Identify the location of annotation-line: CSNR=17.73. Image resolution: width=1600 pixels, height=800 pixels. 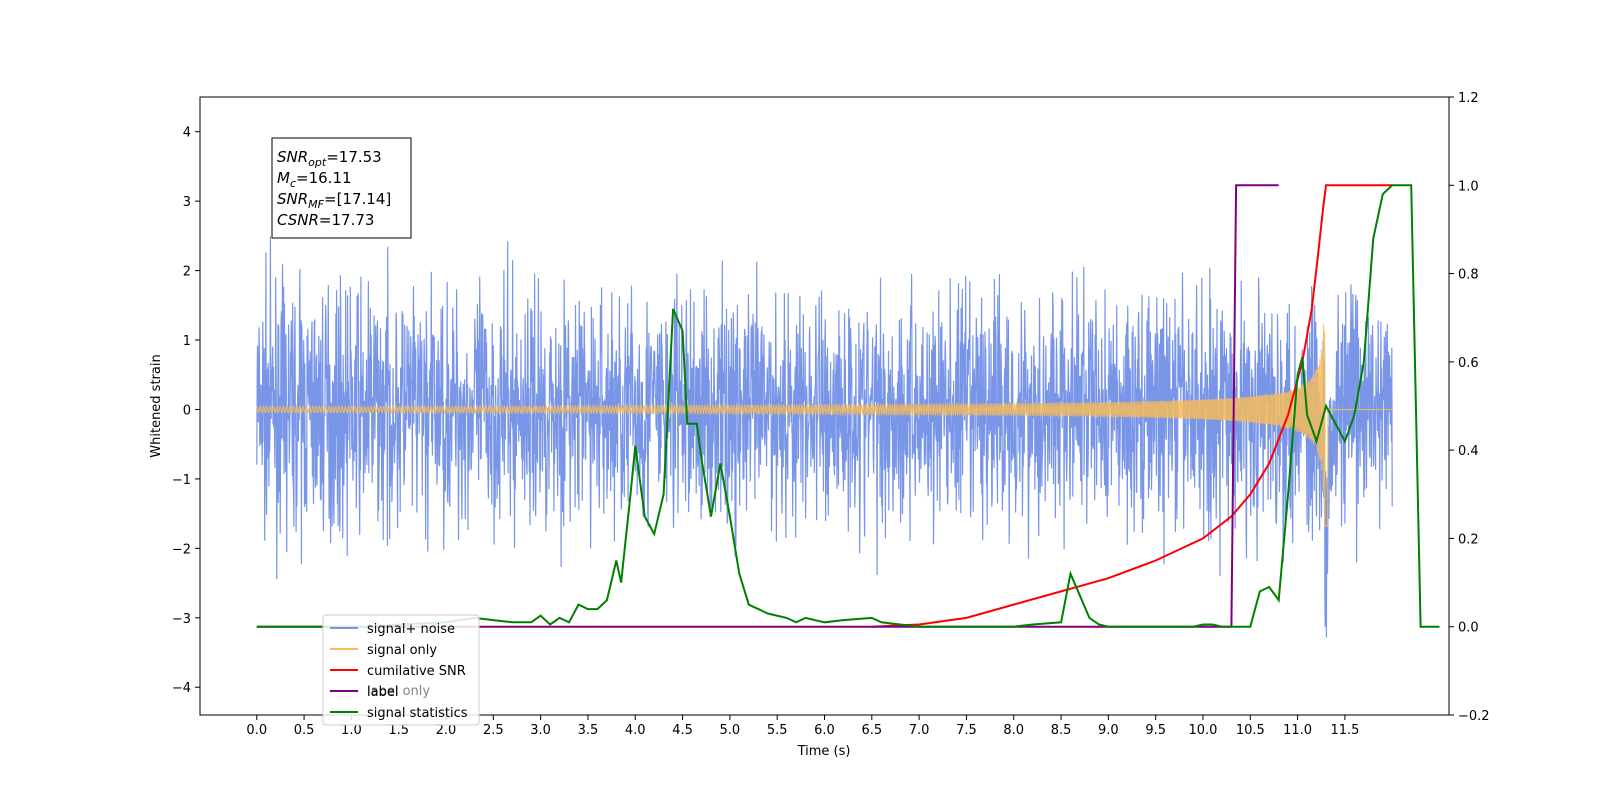
(325, 220).